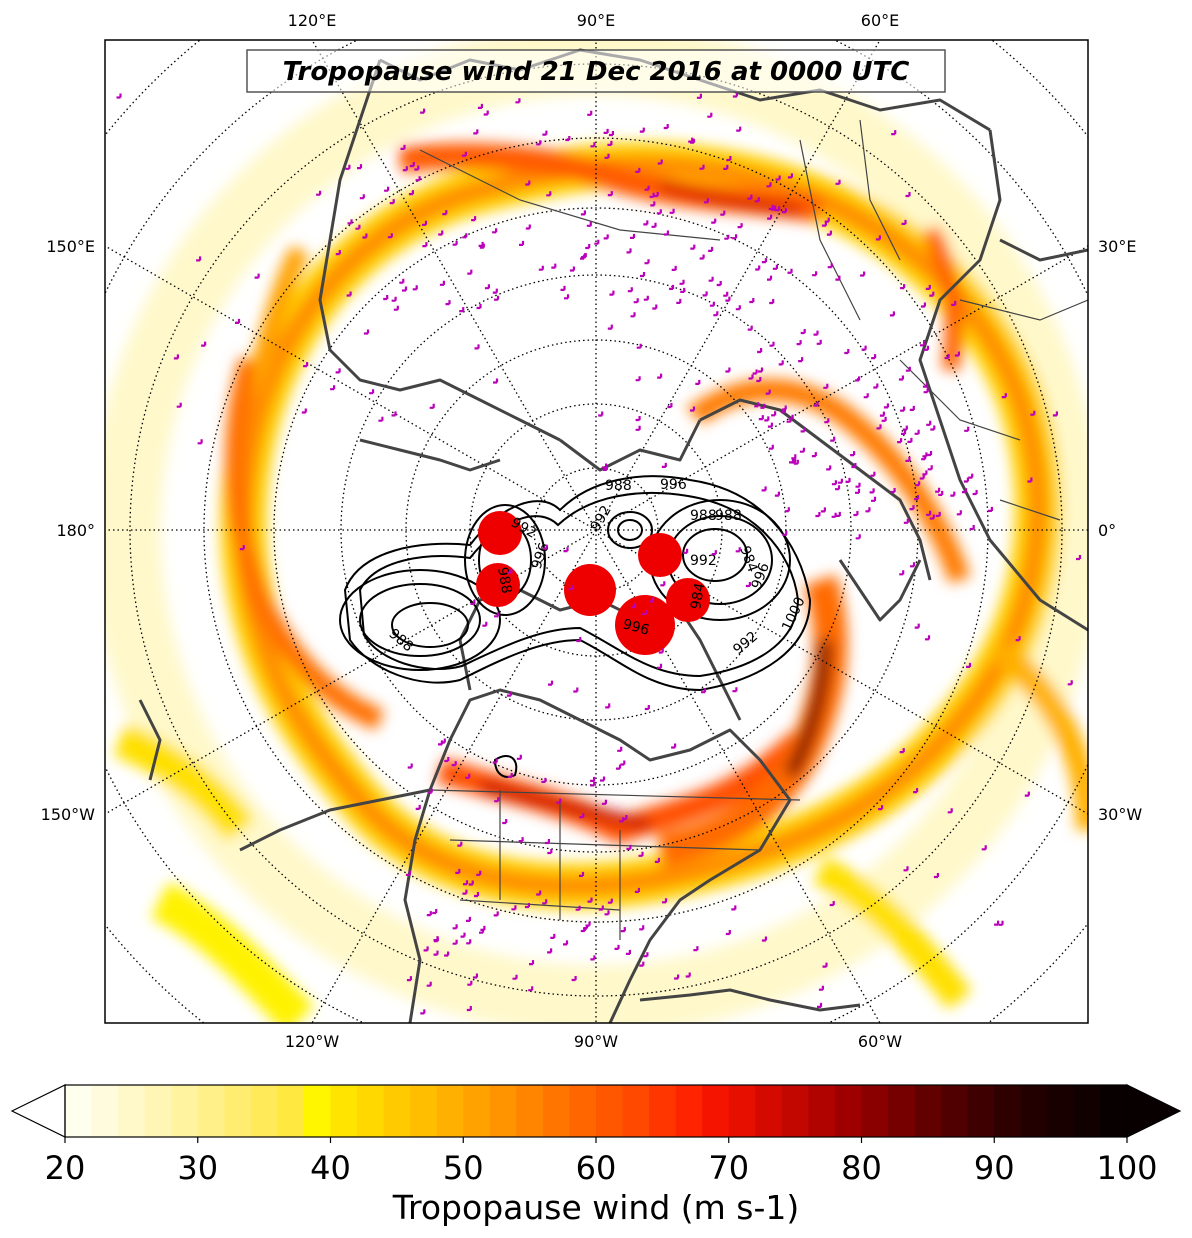 This screenshot has height=1238, width=1192. Describe the element at coordinates (68, 814) in the screenshot. I see `lon-label-left: 150°W` at that location.